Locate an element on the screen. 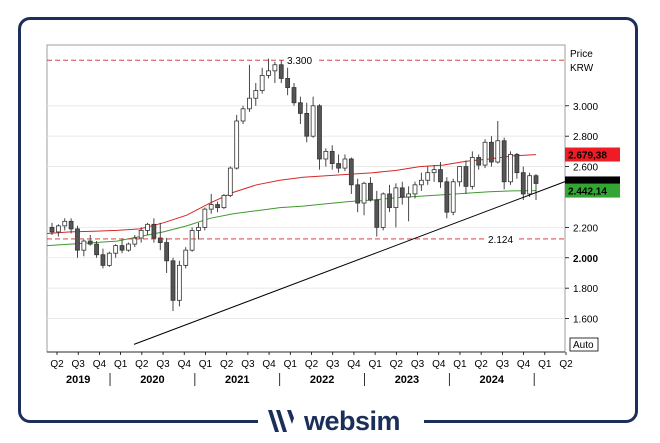 The width and height of the screenshot is (660, 443). y-axis-currency: KRW is located at coordinates (582, 68).